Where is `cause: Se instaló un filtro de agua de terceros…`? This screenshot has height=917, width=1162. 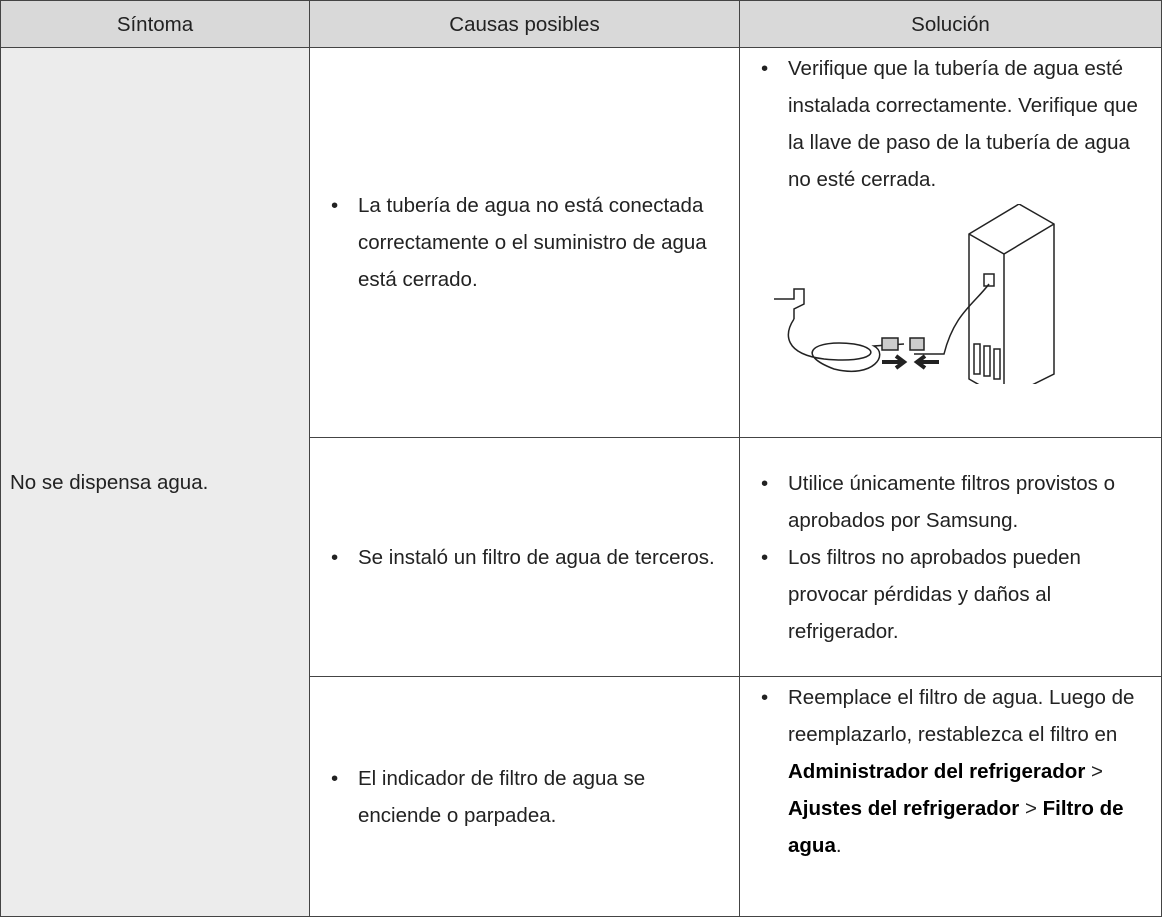
cause: Se instaló un filtro de agua de terceros… is located at coordinates (524, 557).